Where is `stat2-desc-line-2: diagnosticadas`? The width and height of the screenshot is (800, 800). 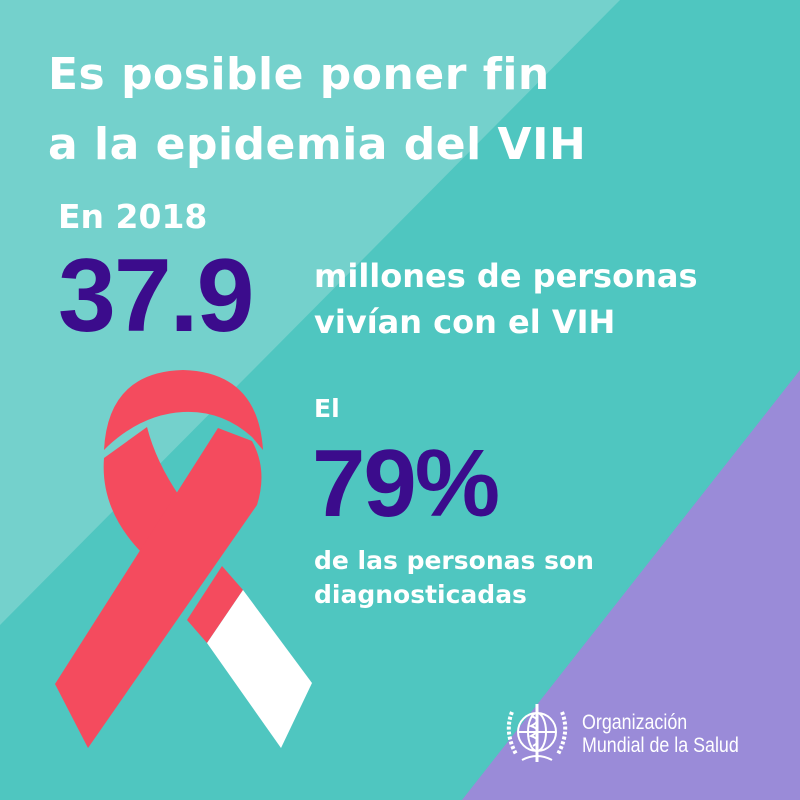 stat2-desc-line-2: diagnosticadas is located at coordinates (420, 594).